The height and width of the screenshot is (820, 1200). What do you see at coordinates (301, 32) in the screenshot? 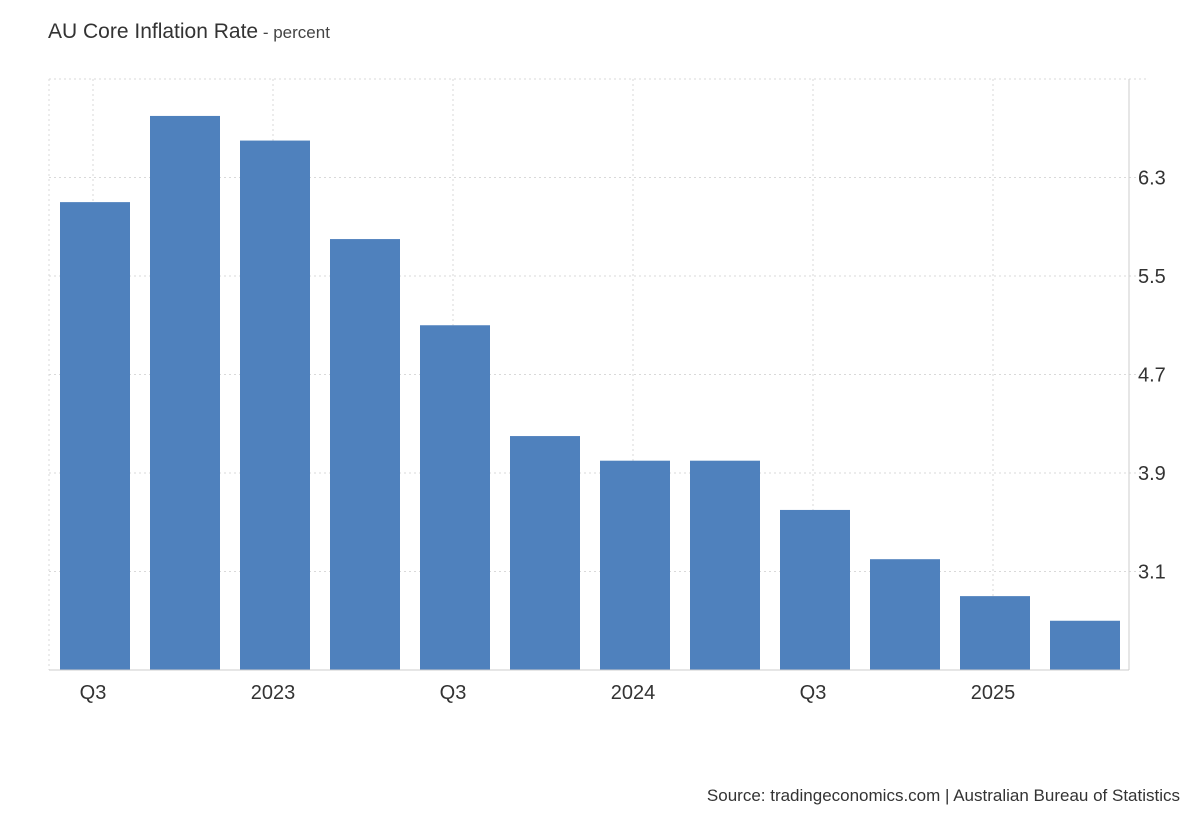
I see `chart-subtitle: percent` at bounding box center [301, 32].